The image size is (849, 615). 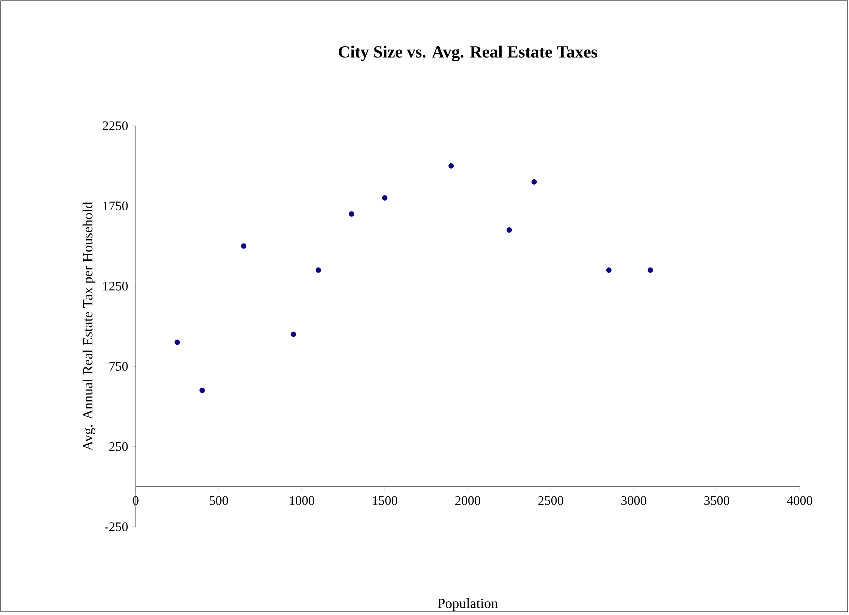 What do you see at coordinates (116, 527) in the screenshot?
I see `y-tick-label: -250` at bounding box center [116, 527].